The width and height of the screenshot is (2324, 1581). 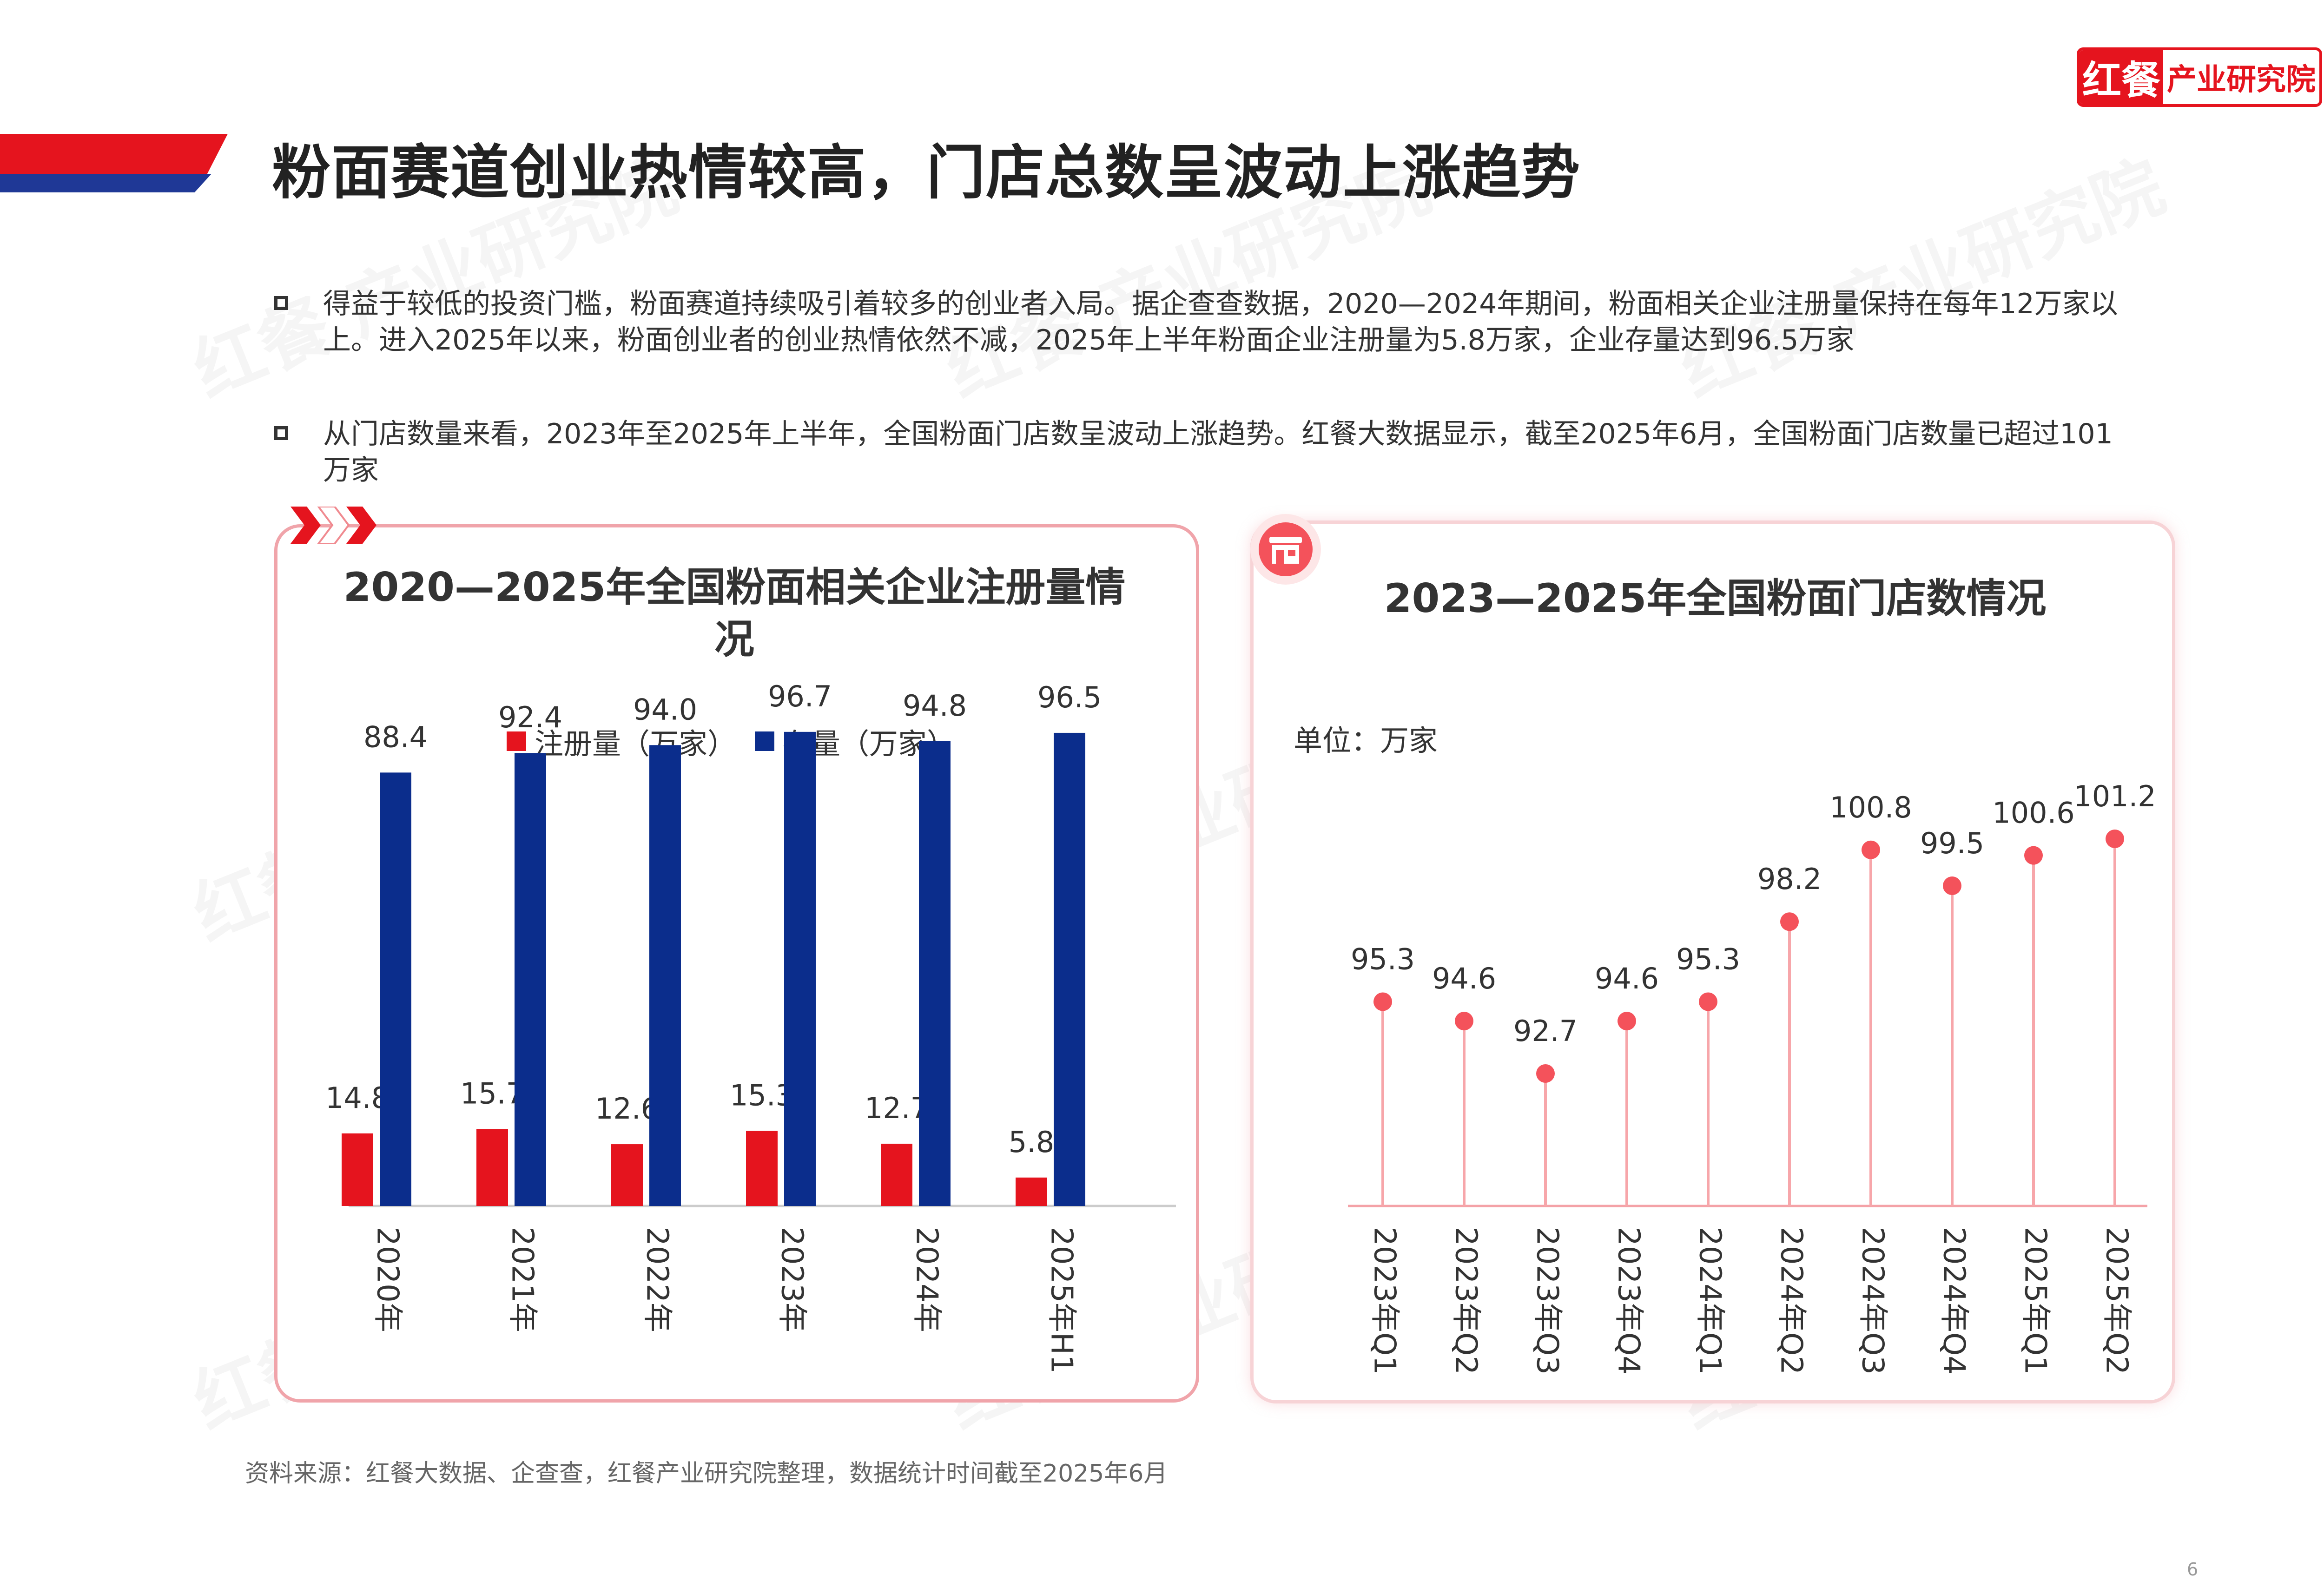 What do you see at coordinates (765, 741) in the screenshot?
I see `legend-swatch-stock` at bounding box center [765, 741].